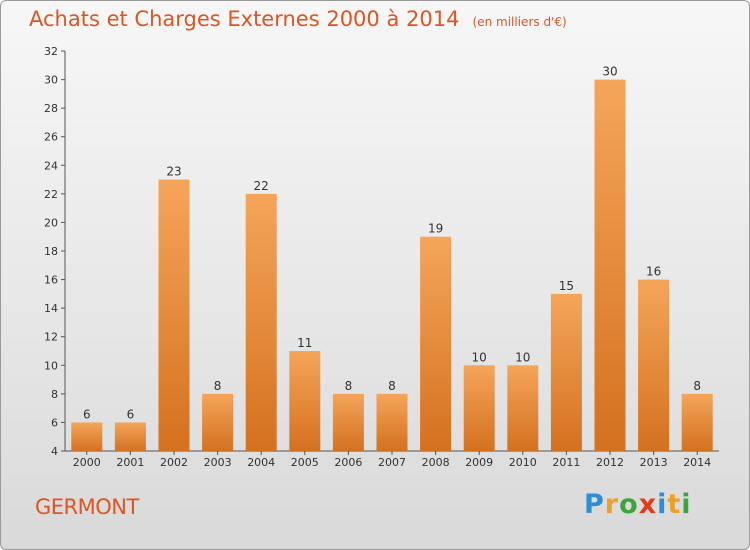 The height and width of the screenshot is (550, 750). I want to click on data-label: 11, so click(304, 343).